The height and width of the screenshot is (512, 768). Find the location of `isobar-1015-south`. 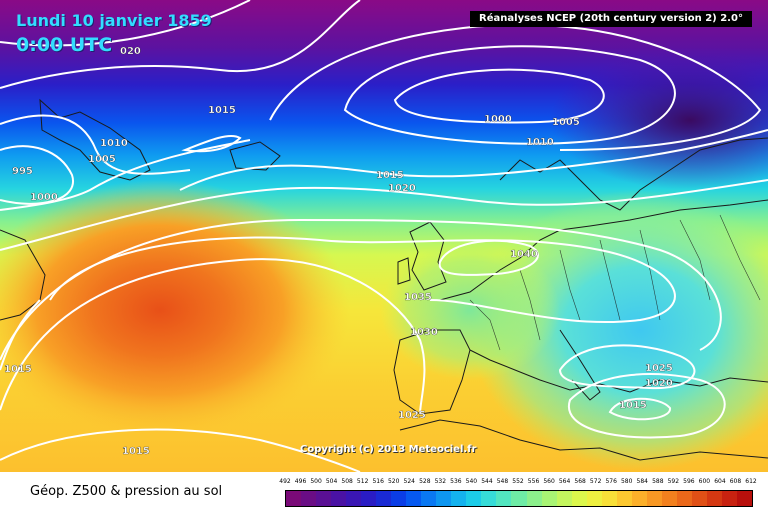

isobar-1015-south is located at coordinates (180, 450).